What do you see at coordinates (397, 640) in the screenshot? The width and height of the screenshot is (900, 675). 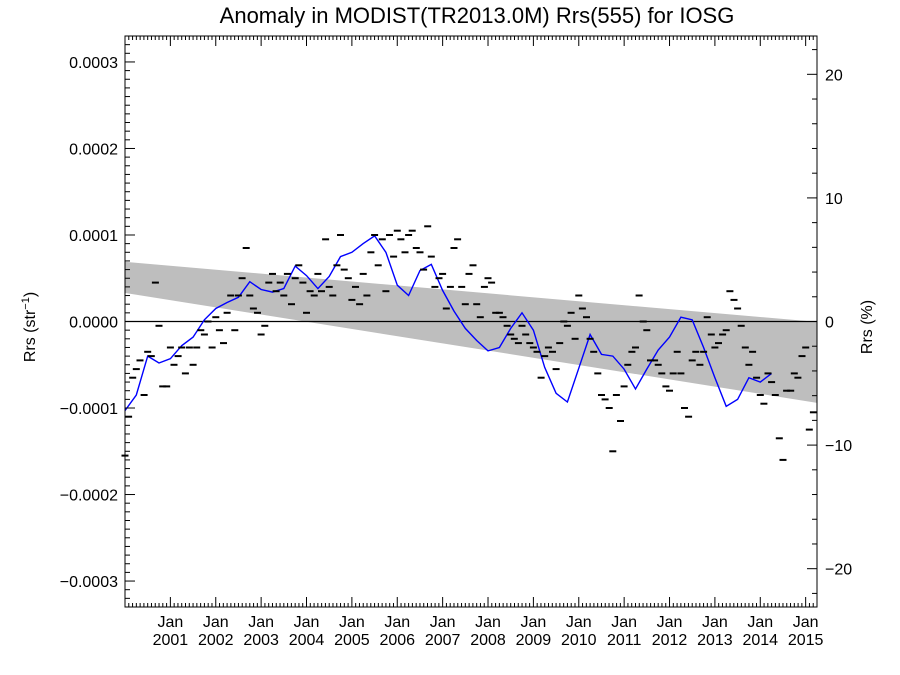 I see `x-tick-label-year: 2006` at bounding box center [397, 640].